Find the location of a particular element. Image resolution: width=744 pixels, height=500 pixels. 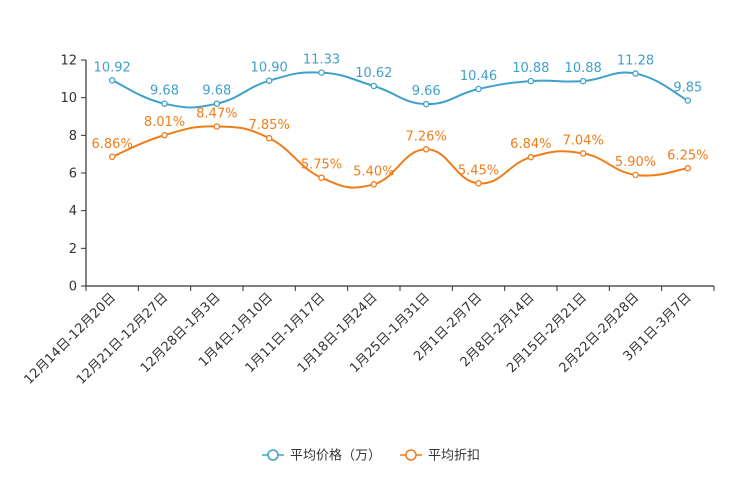

x-tick-label: 12月14日-12月20日 is located at coordinates (70, 338).